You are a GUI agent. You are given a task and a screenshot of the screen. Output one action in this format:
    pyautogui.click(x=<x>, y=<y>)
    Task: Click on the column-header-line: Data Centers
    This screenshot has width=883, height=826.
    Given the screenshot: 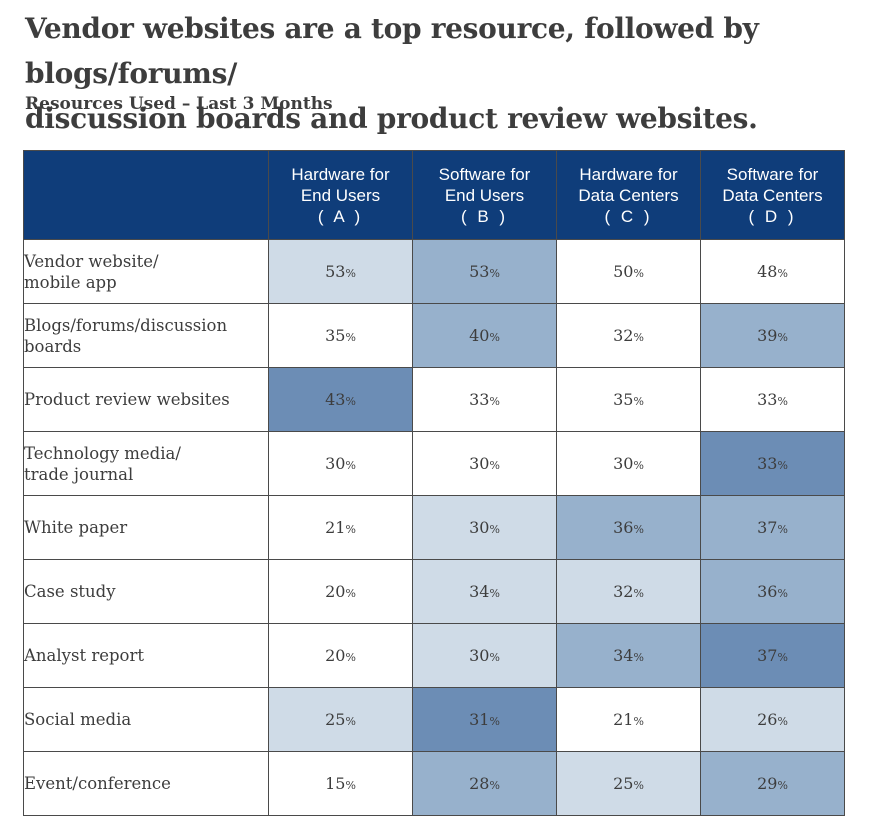 What is the action you would take?
    pyautogui.click(x=772, y=195)
    